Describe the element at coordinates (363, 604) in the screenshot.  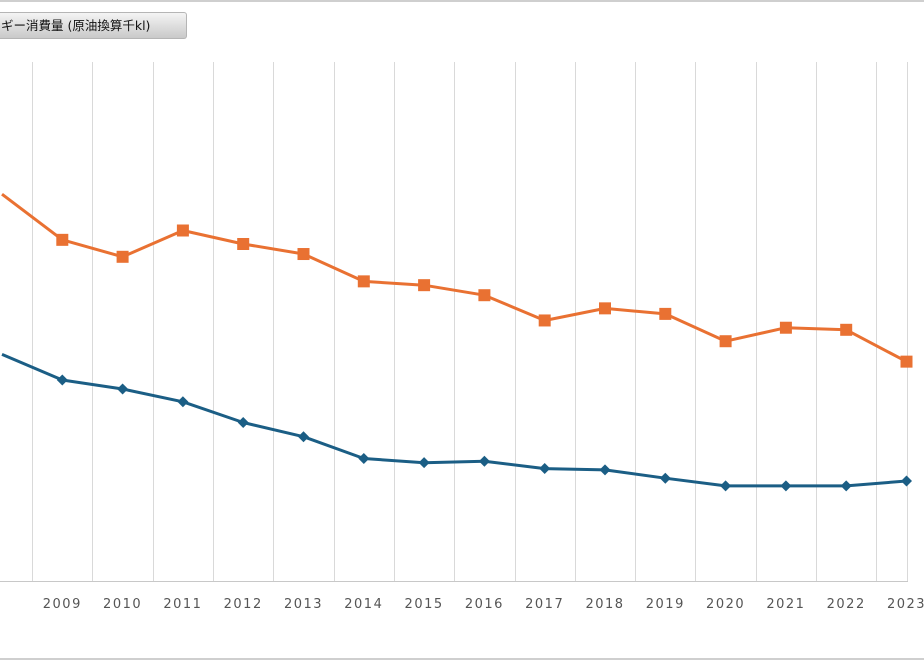
I see `x-tick-label: 2014` at that location.